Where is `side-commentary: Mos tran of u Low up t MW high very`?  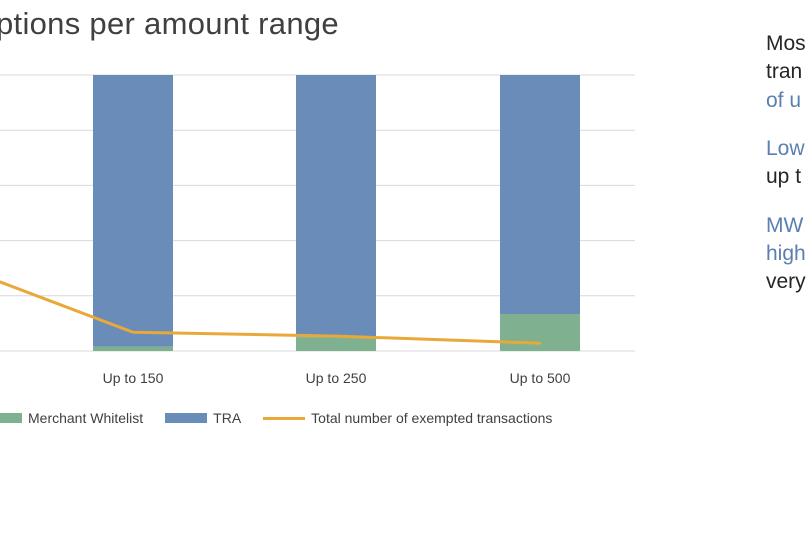
side-commentary: Mos tran of u Low up t MW high very is located at coordinates (788, 173).